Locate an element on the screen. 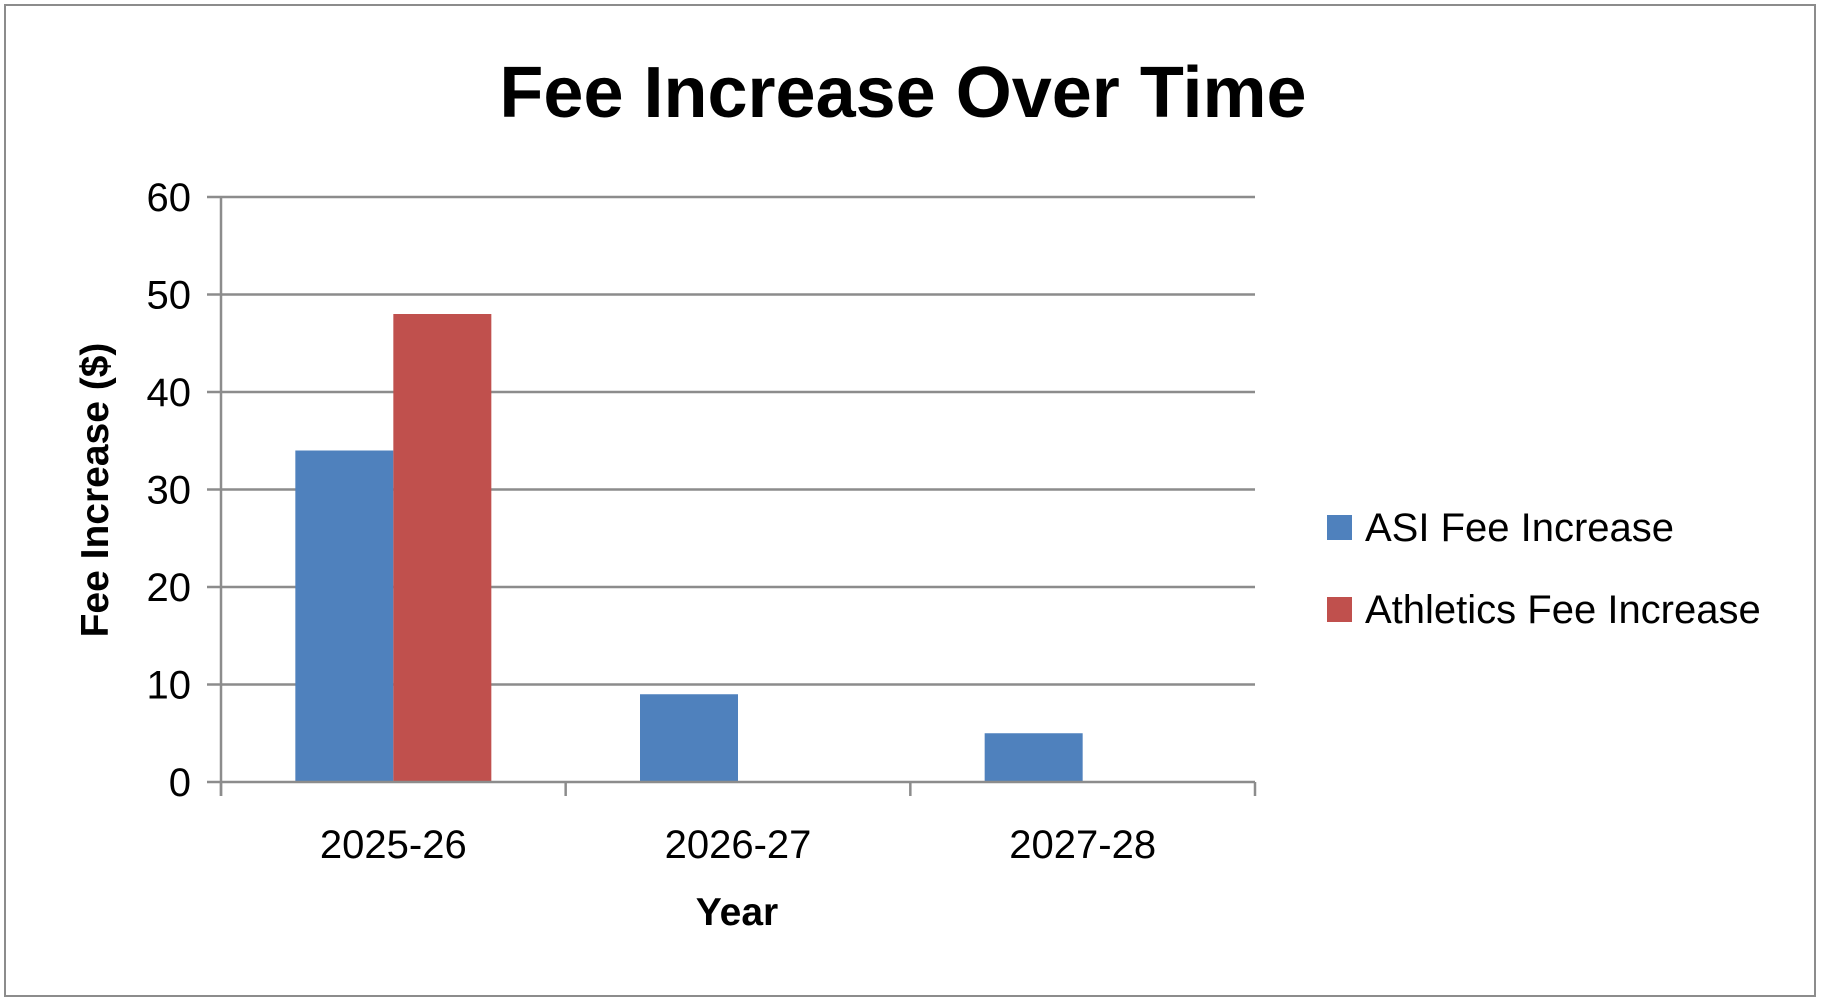  y-tick-label: 30 is located at coordinates (169, 491).